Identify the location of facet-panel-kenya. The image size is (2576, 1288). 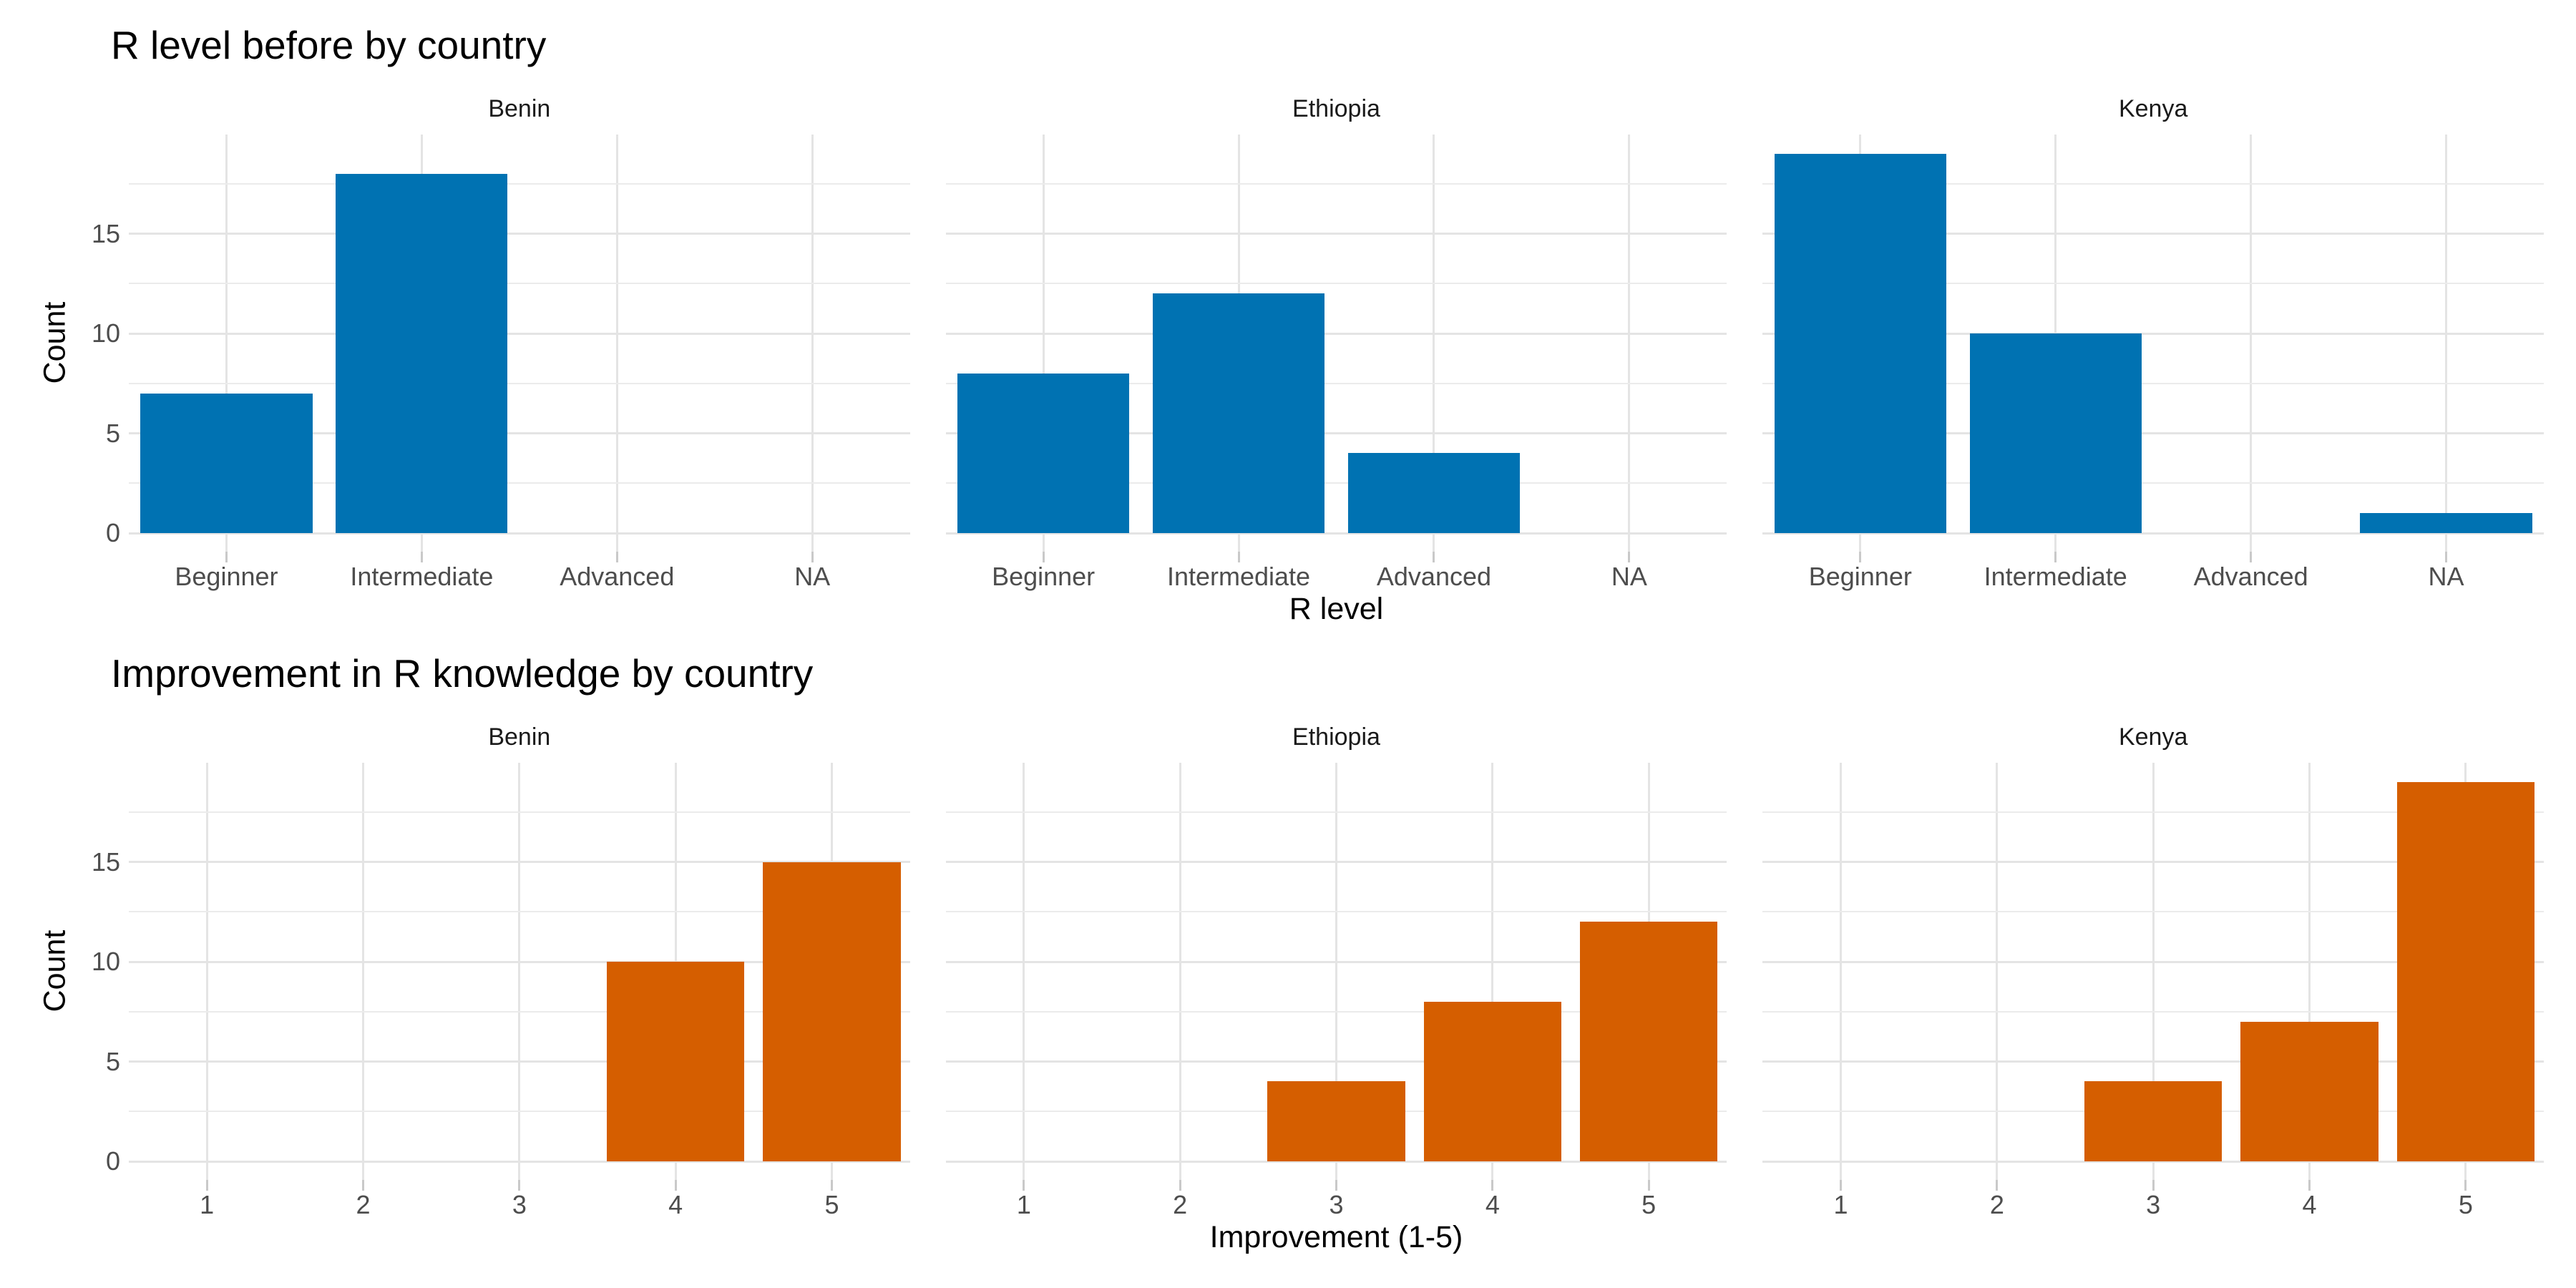
(2153, 971).